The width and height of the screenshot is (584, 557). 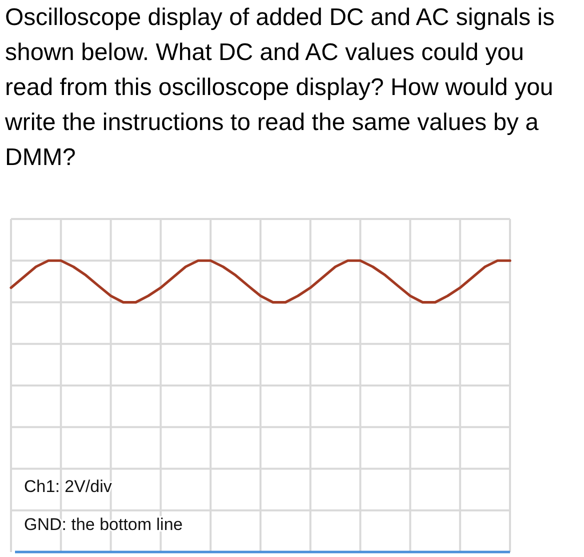 I want to click on annotation: GND: the bottom line, so click(x=103, y=524).